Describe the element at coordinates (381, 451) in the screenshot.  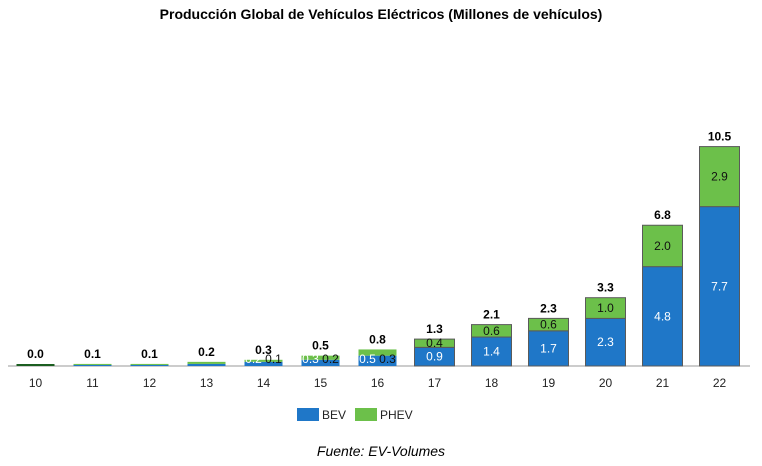
I see `source-note: Fuente: EV-Volumes` at that location.